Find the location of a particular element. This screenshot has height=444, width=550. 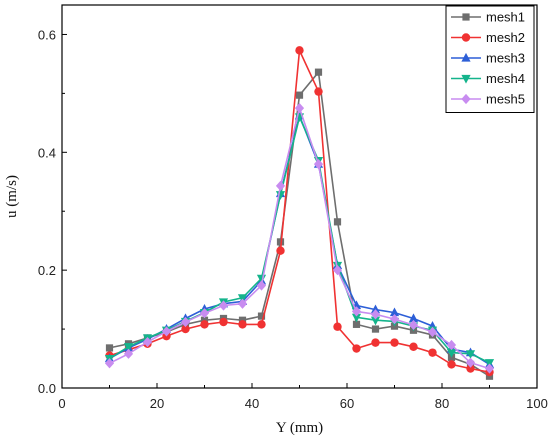

x-tick-label: 0 is located at coordinates (61, 403).